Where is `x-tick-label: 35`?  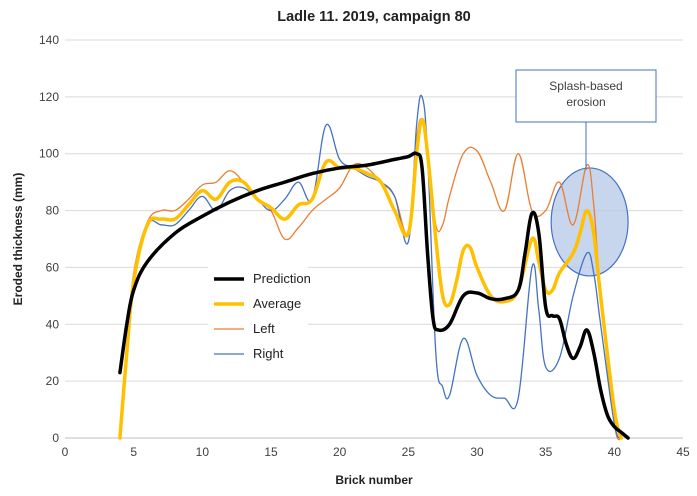
x-tick-label: 35 is located at coordinates (546, 452).